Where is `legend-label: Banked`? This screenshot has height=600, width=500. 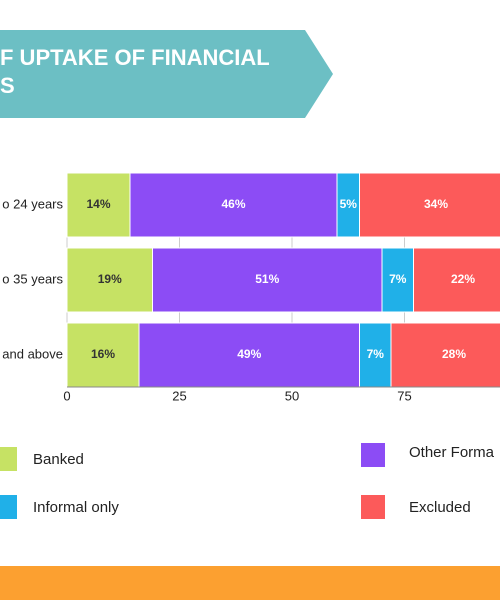 legend-label: Banked is located at coordinates (58, 459).